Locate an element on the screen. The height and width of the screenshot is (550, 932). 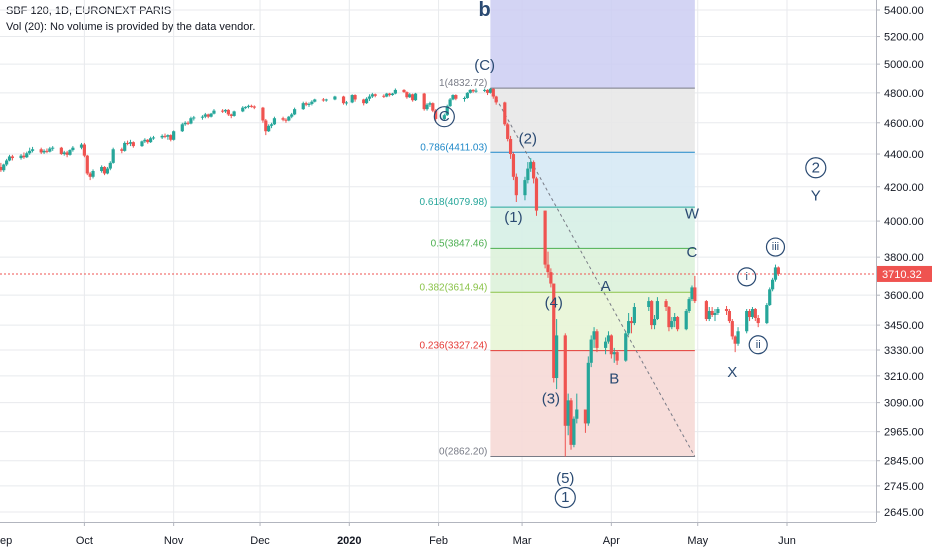
price-tick-label: 2845.00 is located at coordinates (904, 462).